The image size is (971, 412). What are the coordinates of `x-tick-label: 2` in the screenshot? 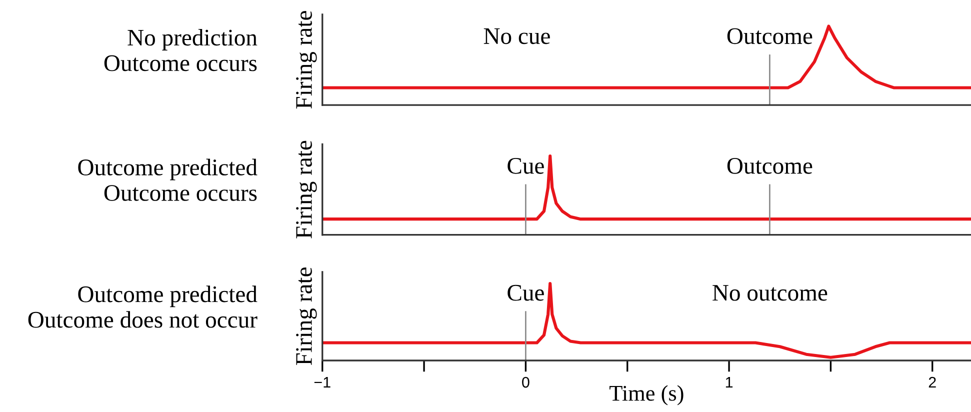 It's located at (932, 382).